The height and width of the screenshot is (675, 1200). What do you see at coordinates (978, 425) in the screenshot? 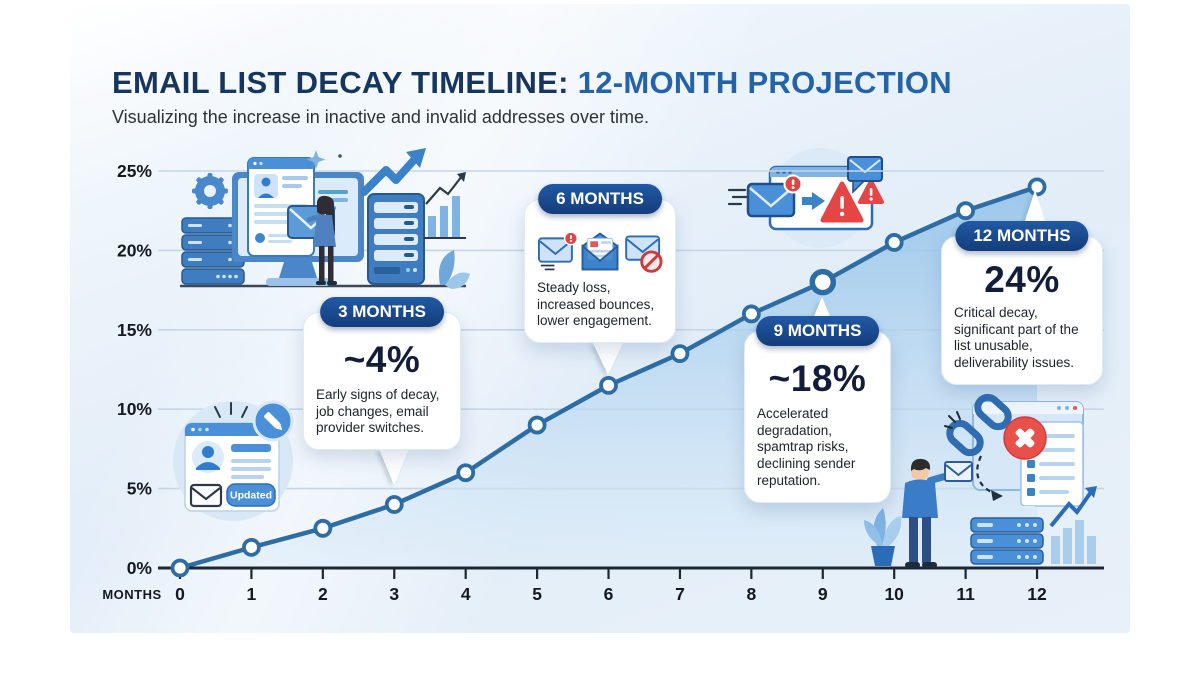
I see `broken-link-icon` at bounding box center [978, 425].